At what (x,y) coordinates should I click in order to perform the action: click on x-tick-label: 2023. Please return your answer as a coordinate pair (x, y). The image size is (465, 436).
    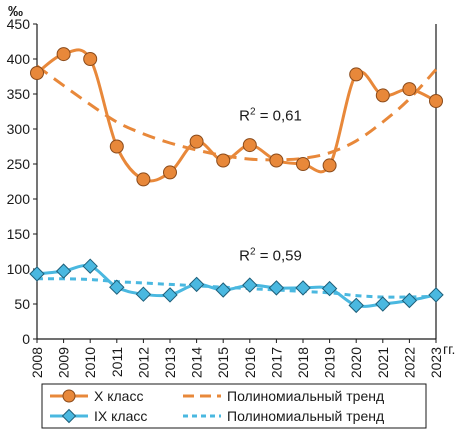
    Looking at the image, I should click on (436, 362).